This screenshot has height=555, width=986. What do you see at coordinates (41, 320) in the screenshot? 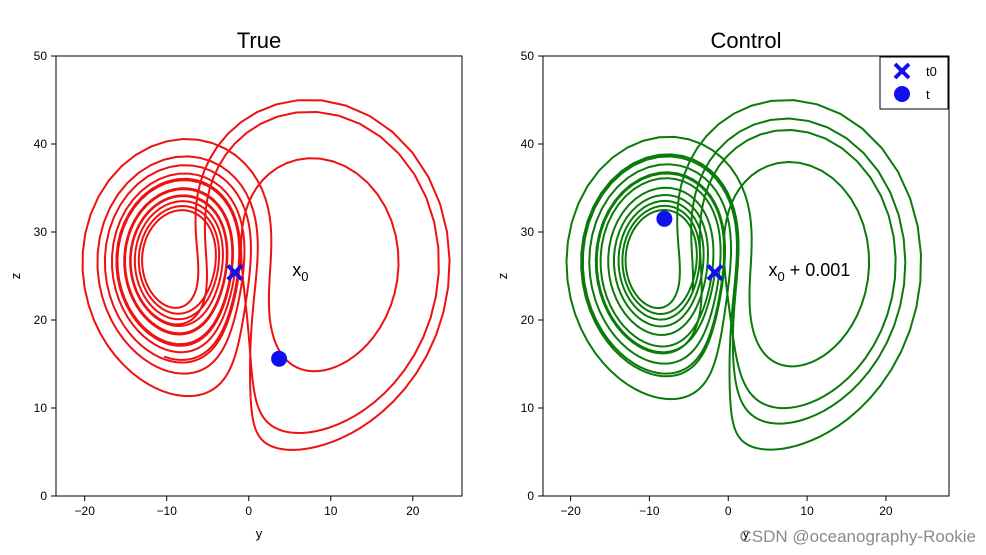
I see `panel-true-ytick-label: 20` at bounding box center [41, 320].